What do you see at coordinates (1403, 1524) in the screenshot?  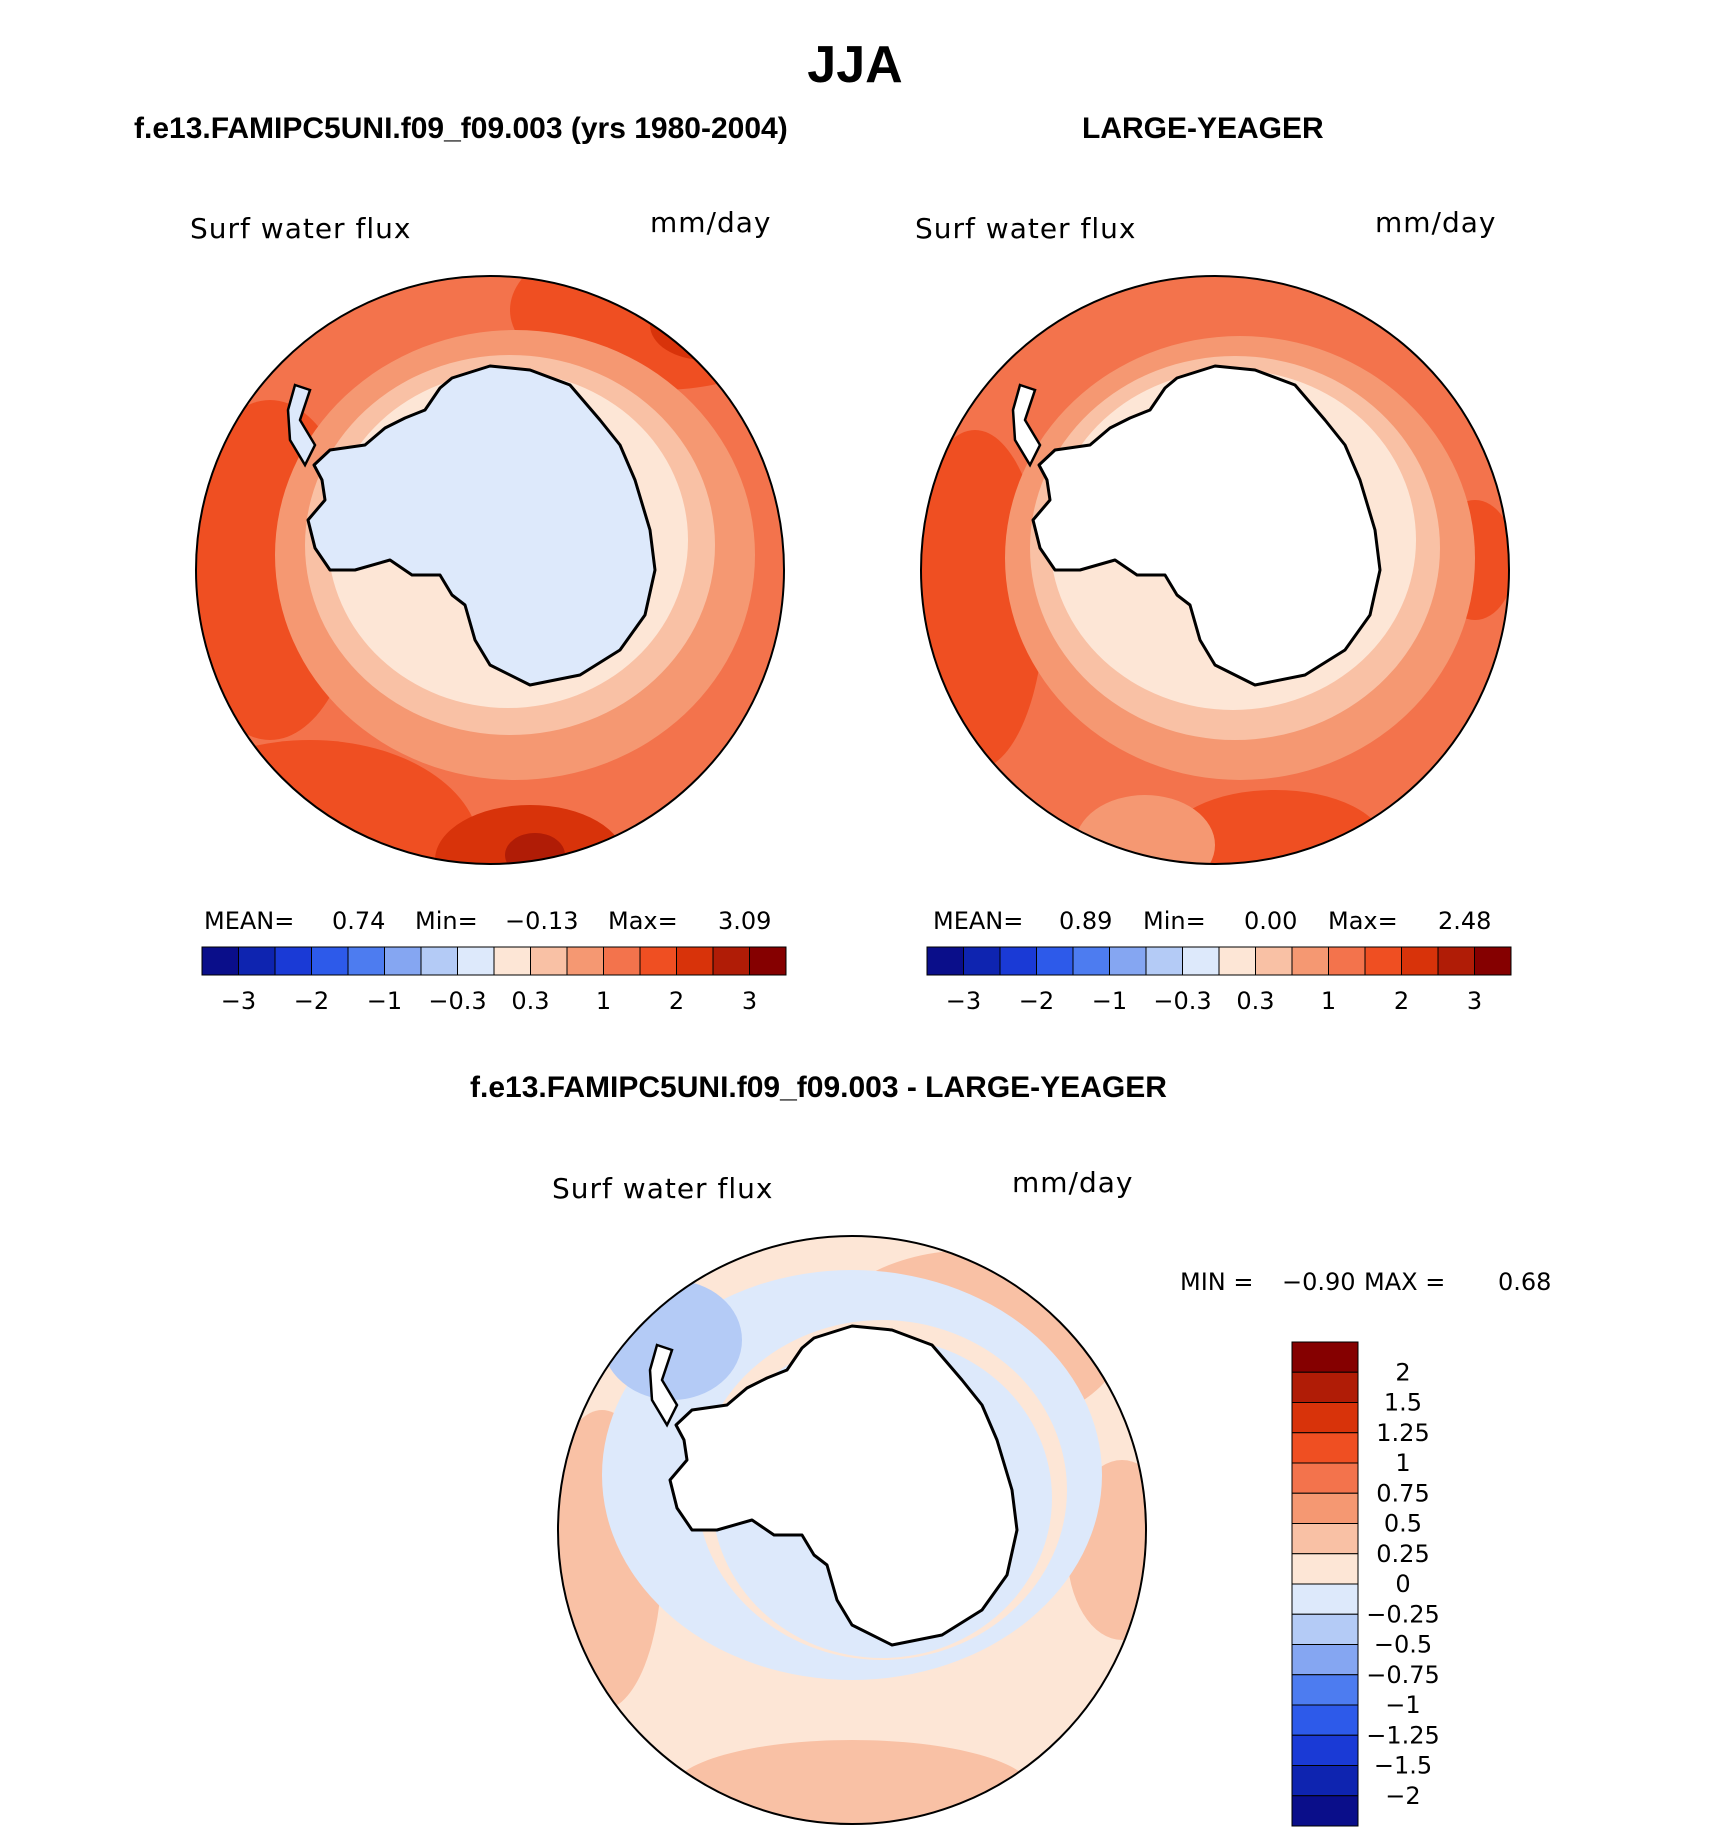 I see `diff-colorbar-tick-label: 0.5` at bounding box center [1403, 1524].